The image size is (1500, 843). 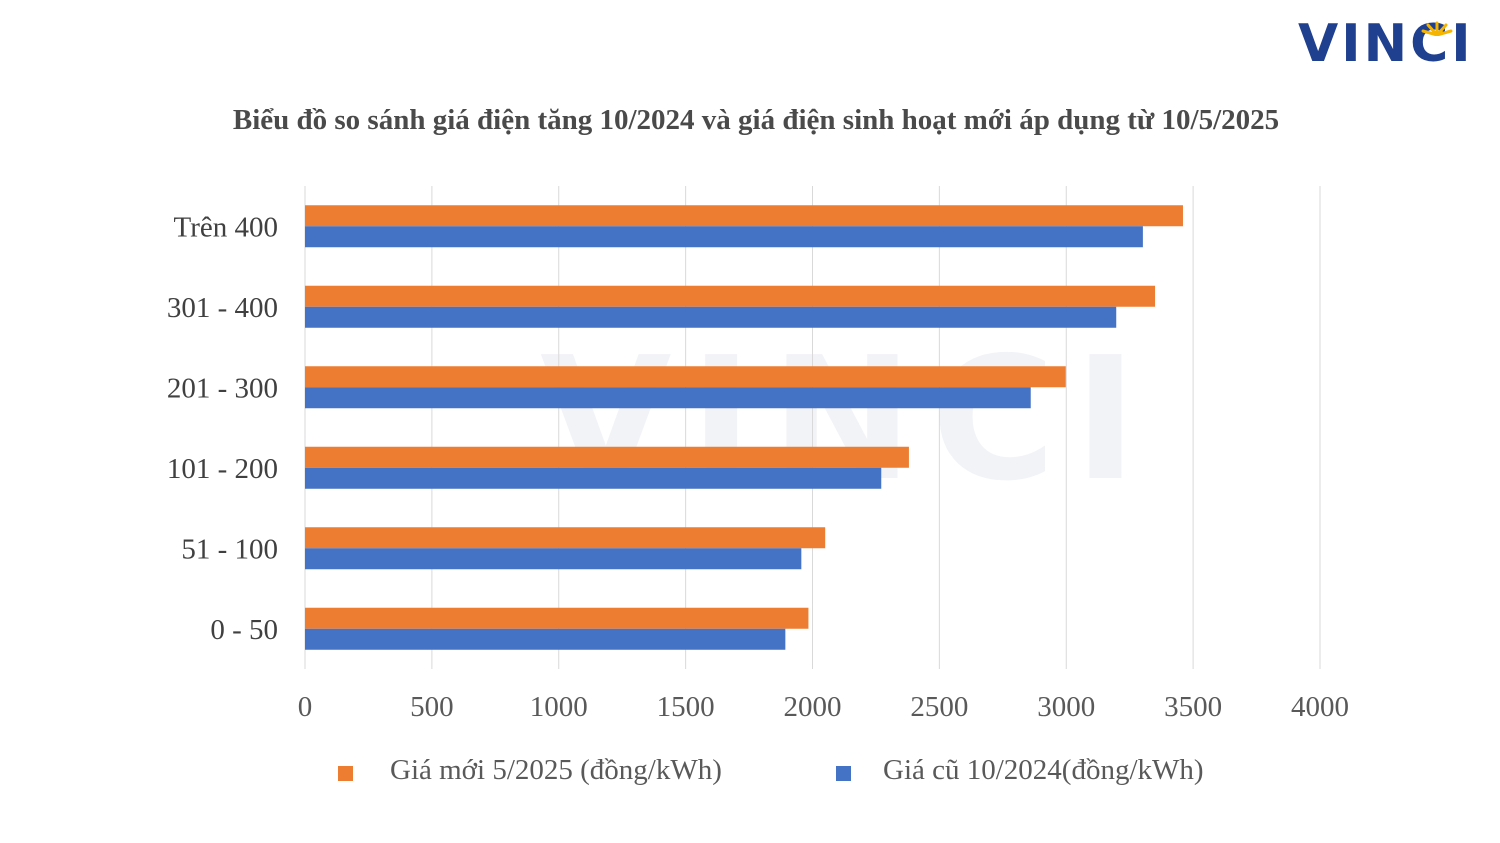 What do you see at coordinates (229, 549) in the screenshot?
I see `category-label: 51 - 100` at bounding box center [229, 549].